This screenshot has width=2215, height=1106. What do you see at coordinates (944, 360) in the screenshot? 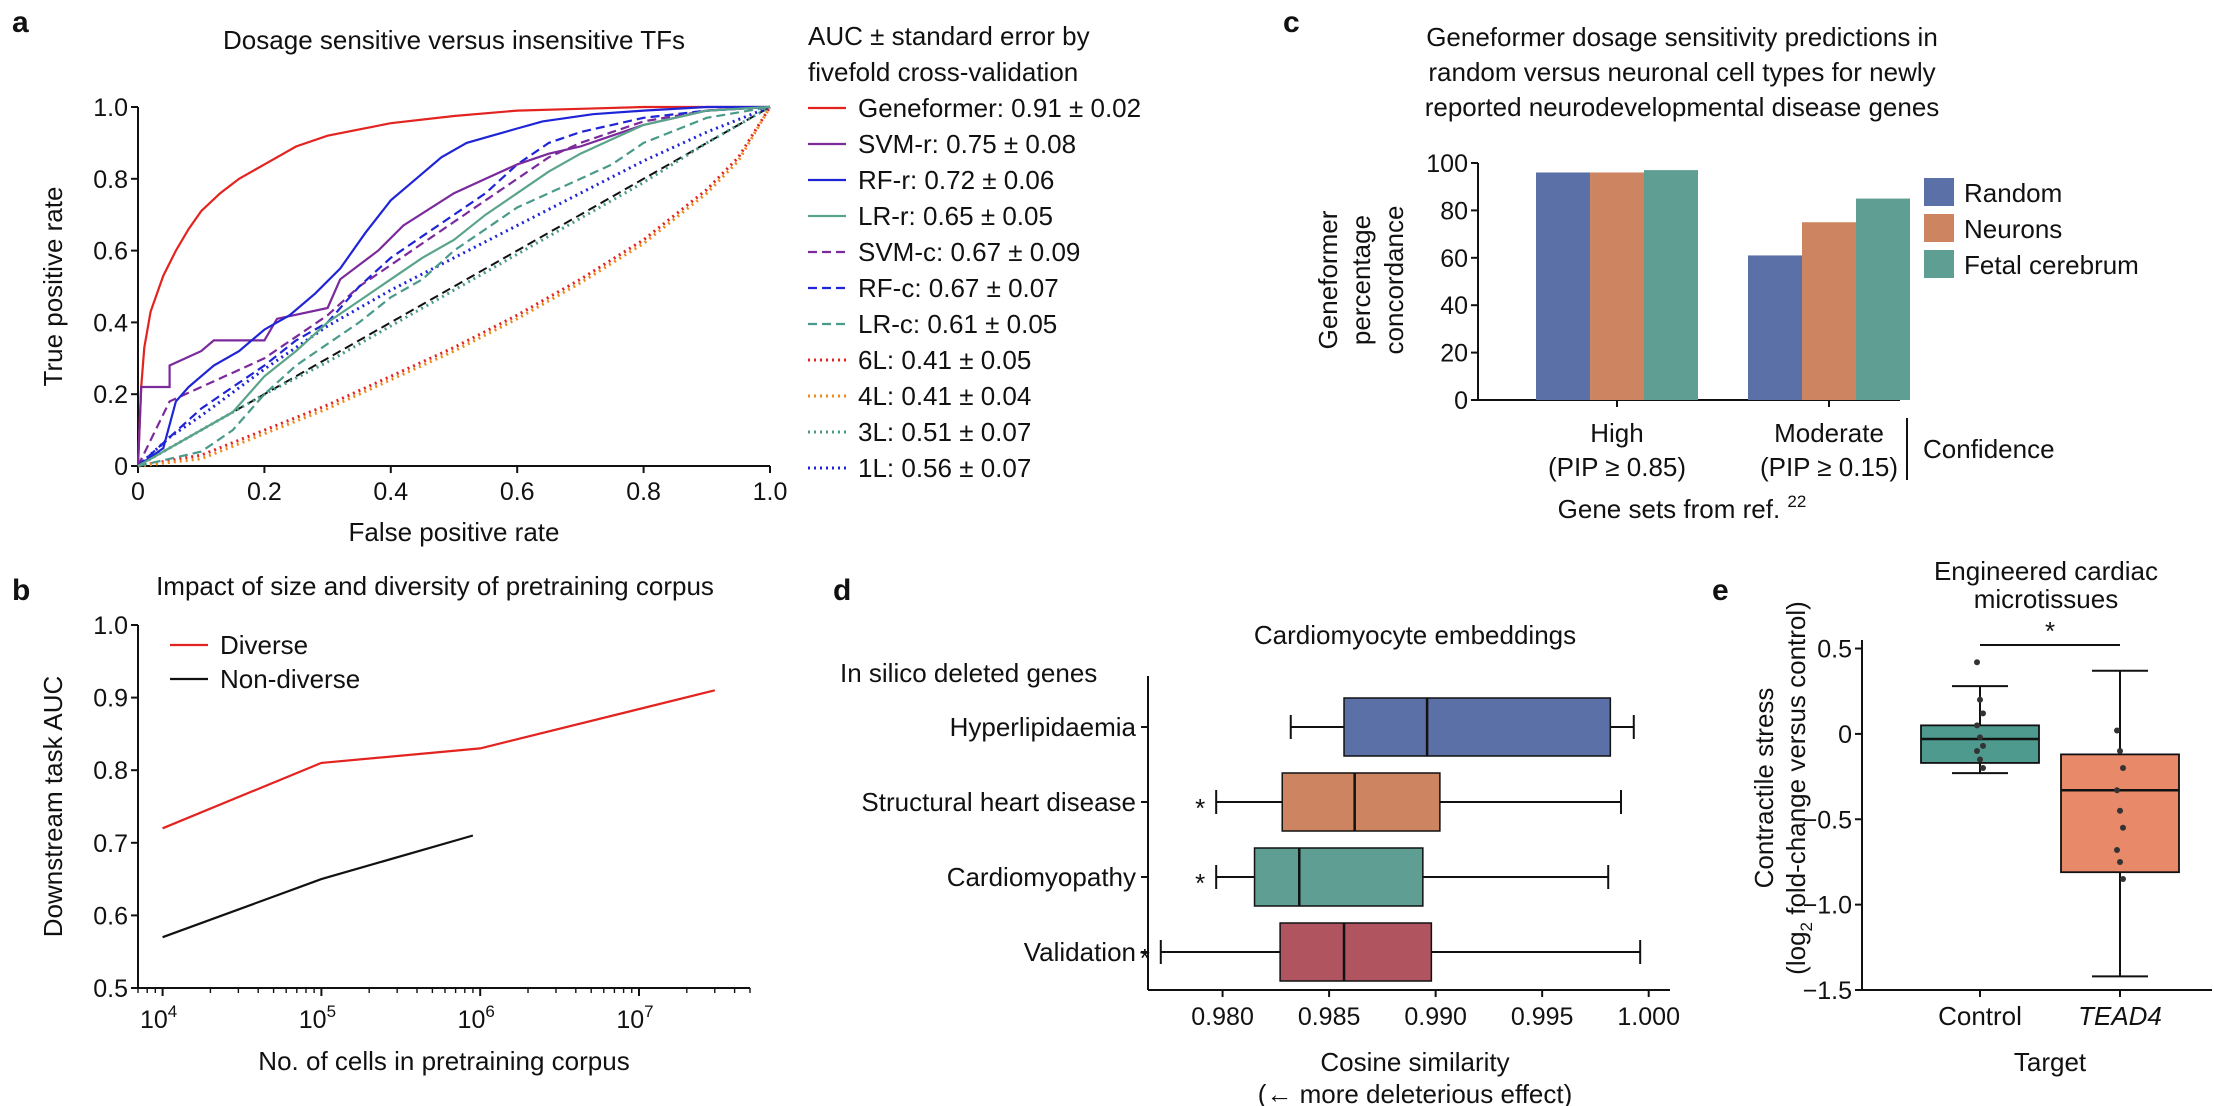
I see `legend-label: 6L: 0.41 ± 0.05` at bounding box center [944, 360].